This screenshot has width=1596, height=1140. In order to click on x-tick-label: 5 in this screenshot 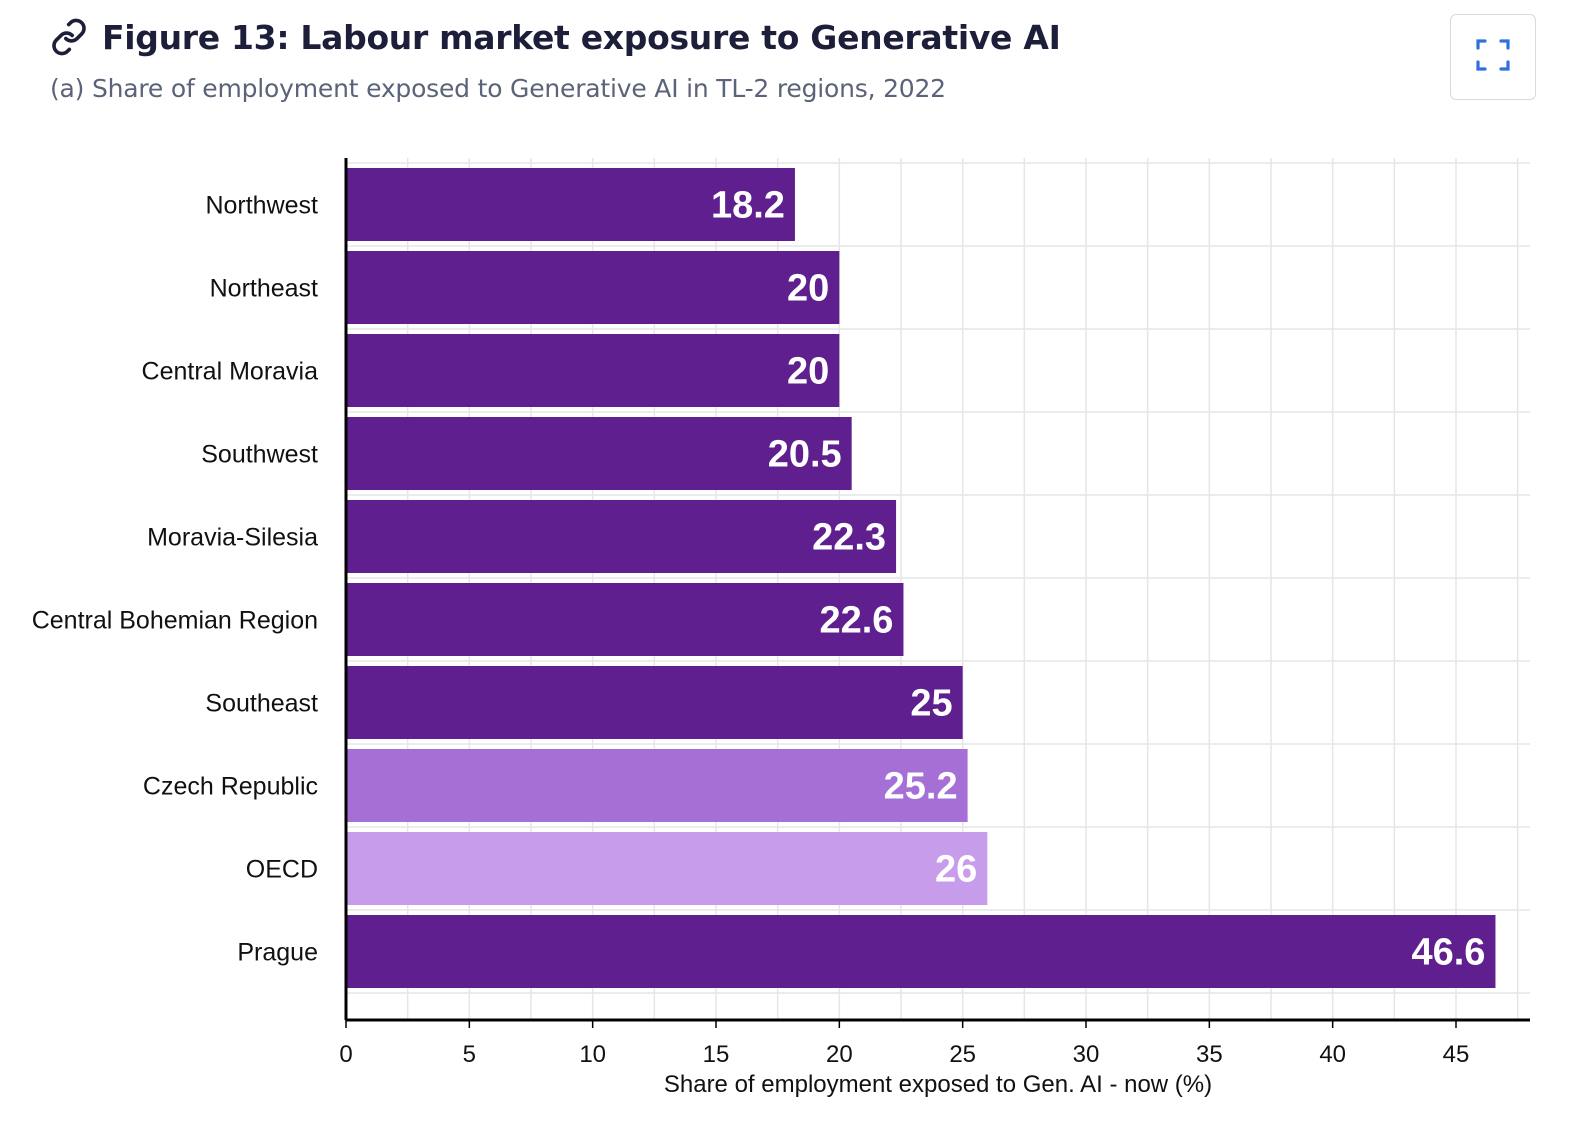, I will do `click(469, 1054)`.